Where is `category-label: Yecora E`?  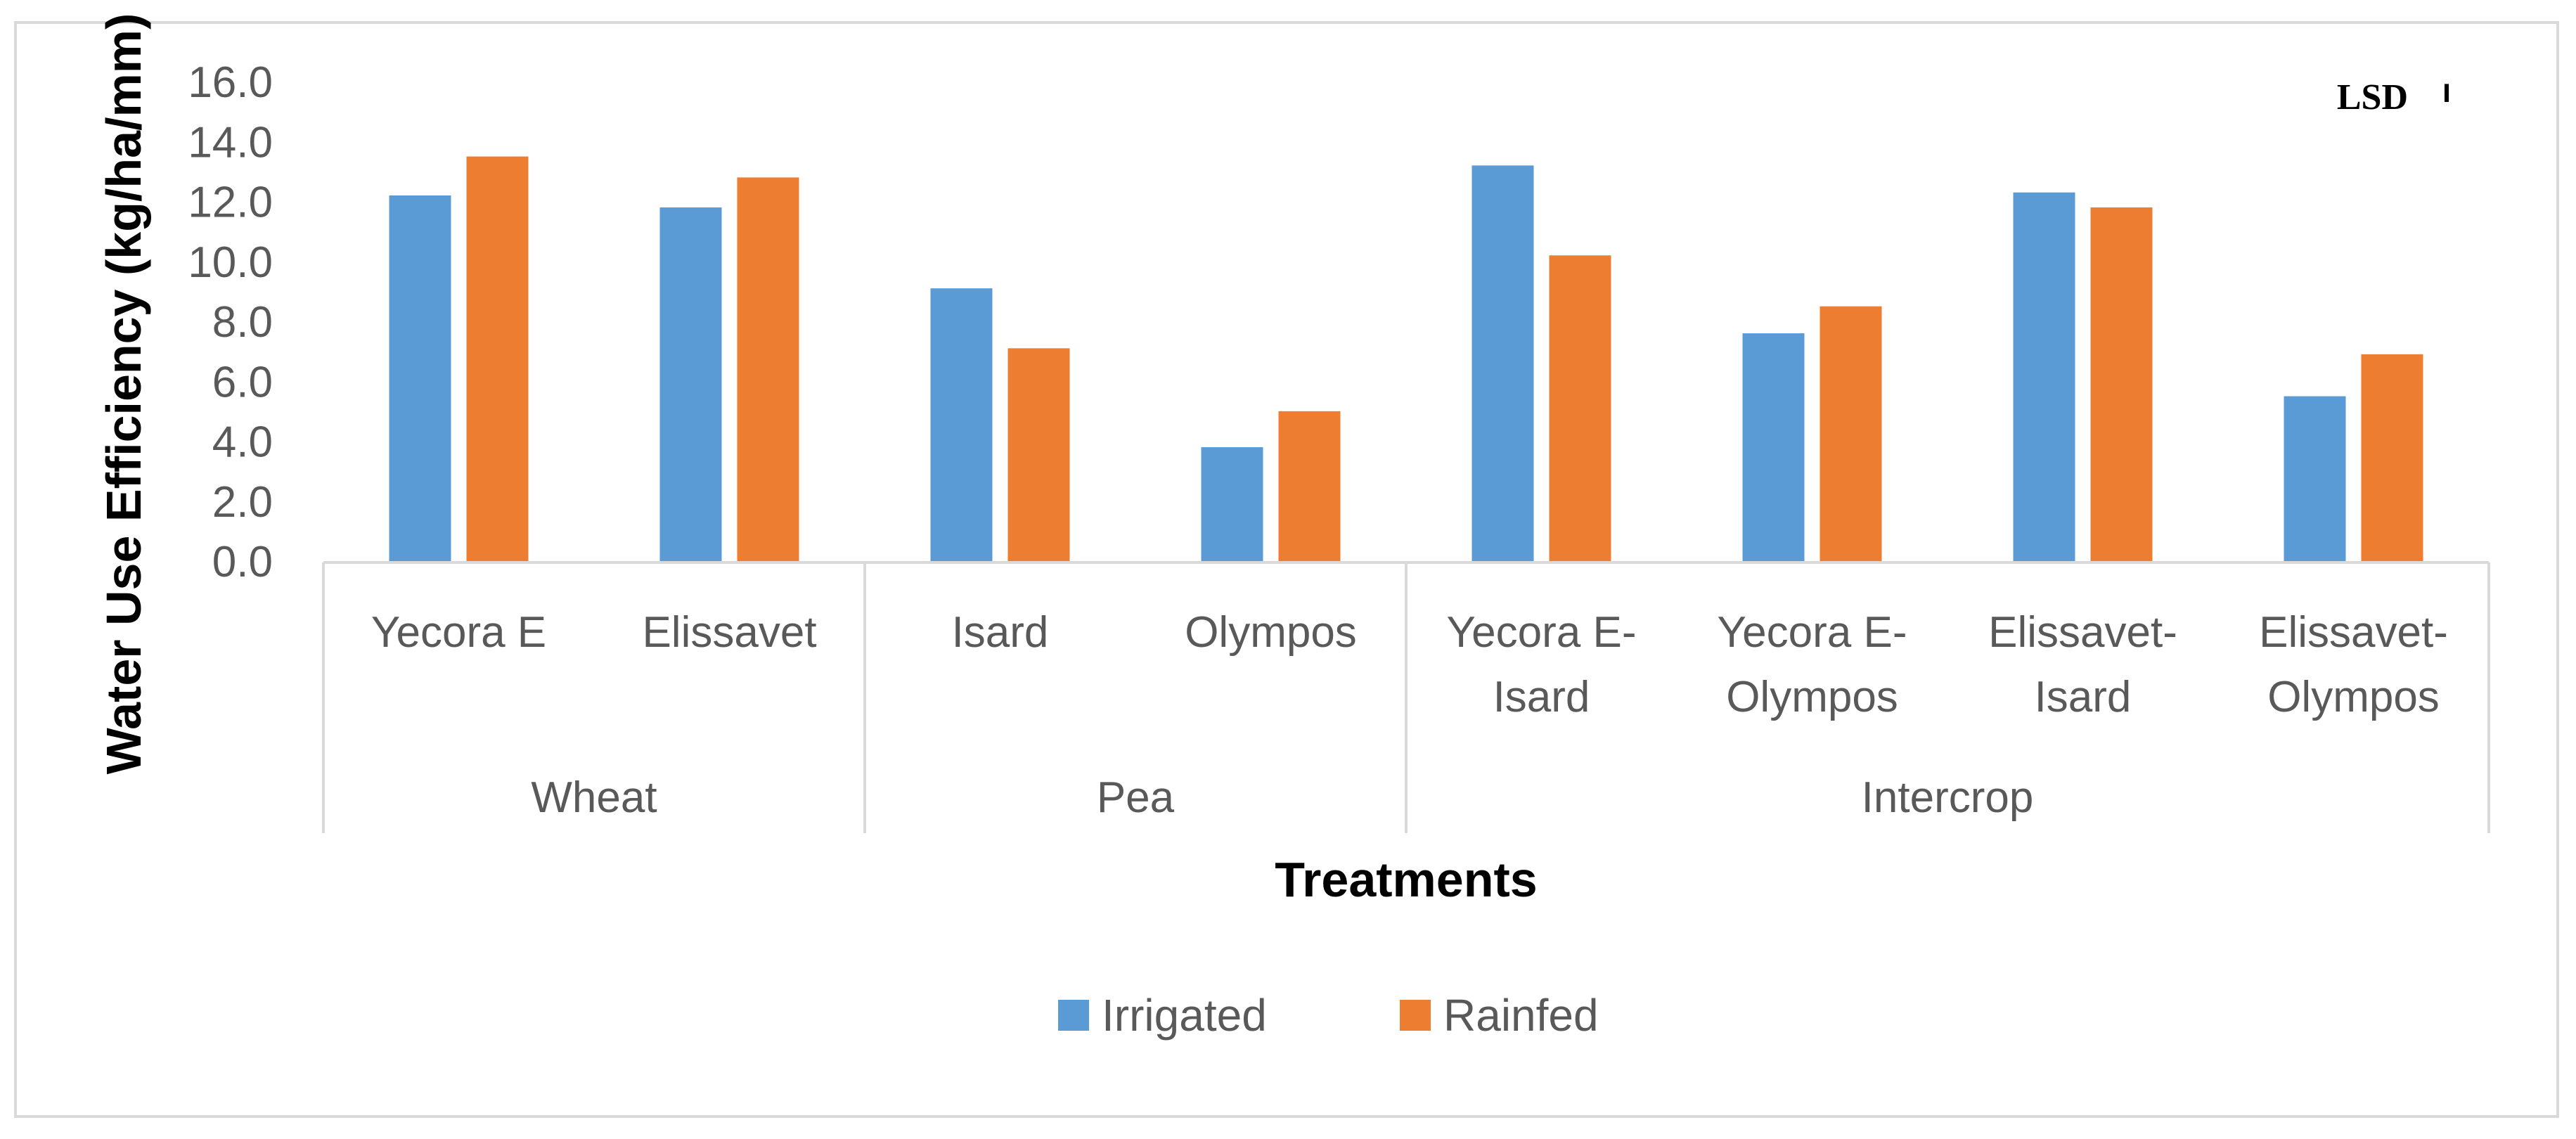 category-label: Yecora E is located at coordinates (458, 632).